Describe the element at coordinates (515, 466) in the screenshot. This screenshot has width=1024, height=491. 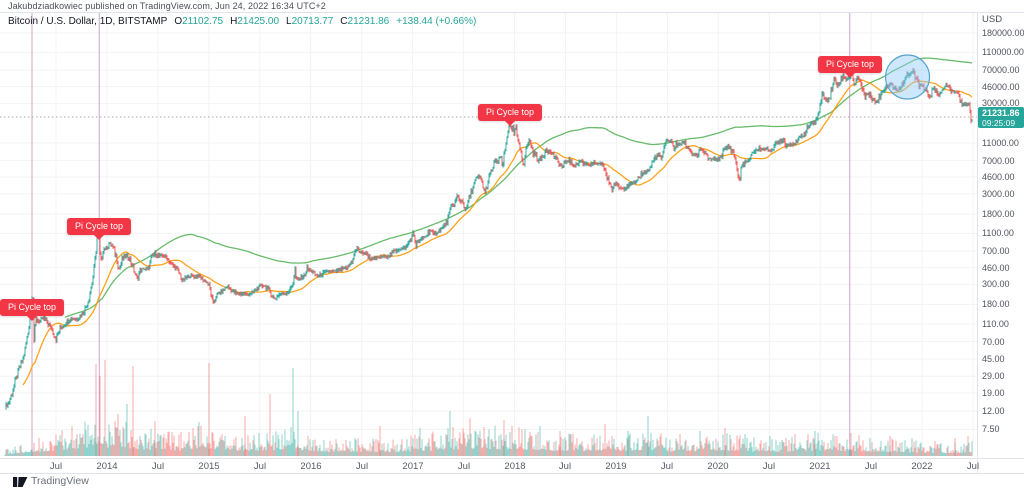
I see `time-tick-label: 2018` at that location.